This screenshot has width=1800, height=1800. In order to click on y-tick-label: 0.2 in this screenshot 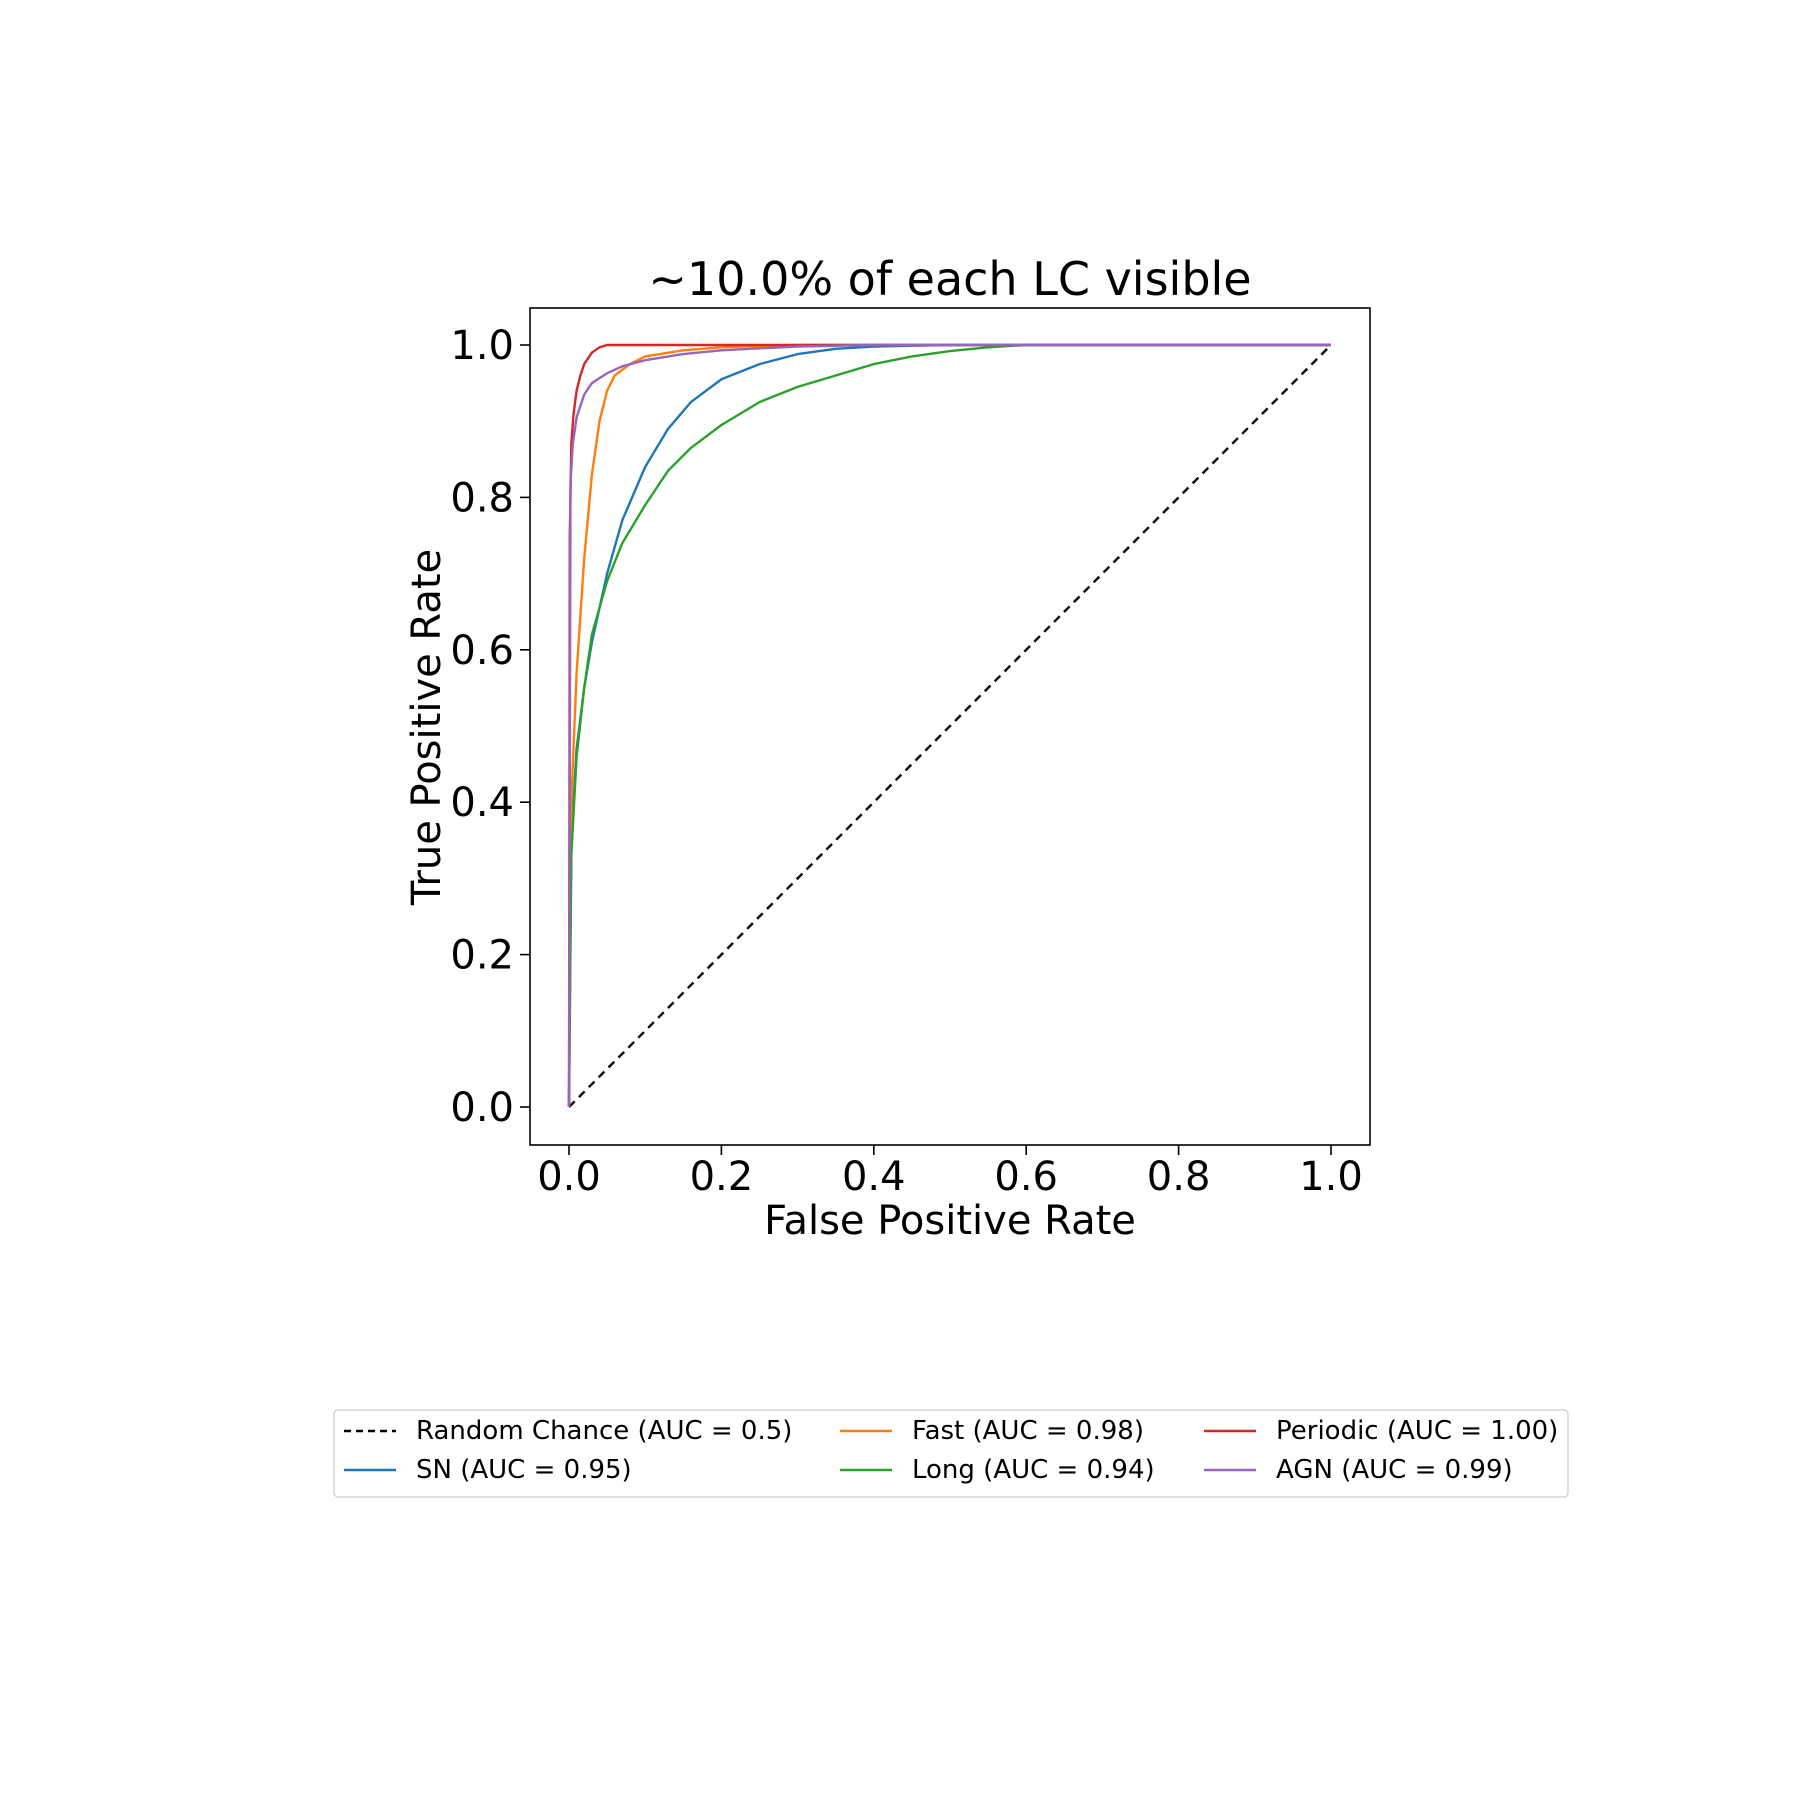, I will do `click(482, 956)`.